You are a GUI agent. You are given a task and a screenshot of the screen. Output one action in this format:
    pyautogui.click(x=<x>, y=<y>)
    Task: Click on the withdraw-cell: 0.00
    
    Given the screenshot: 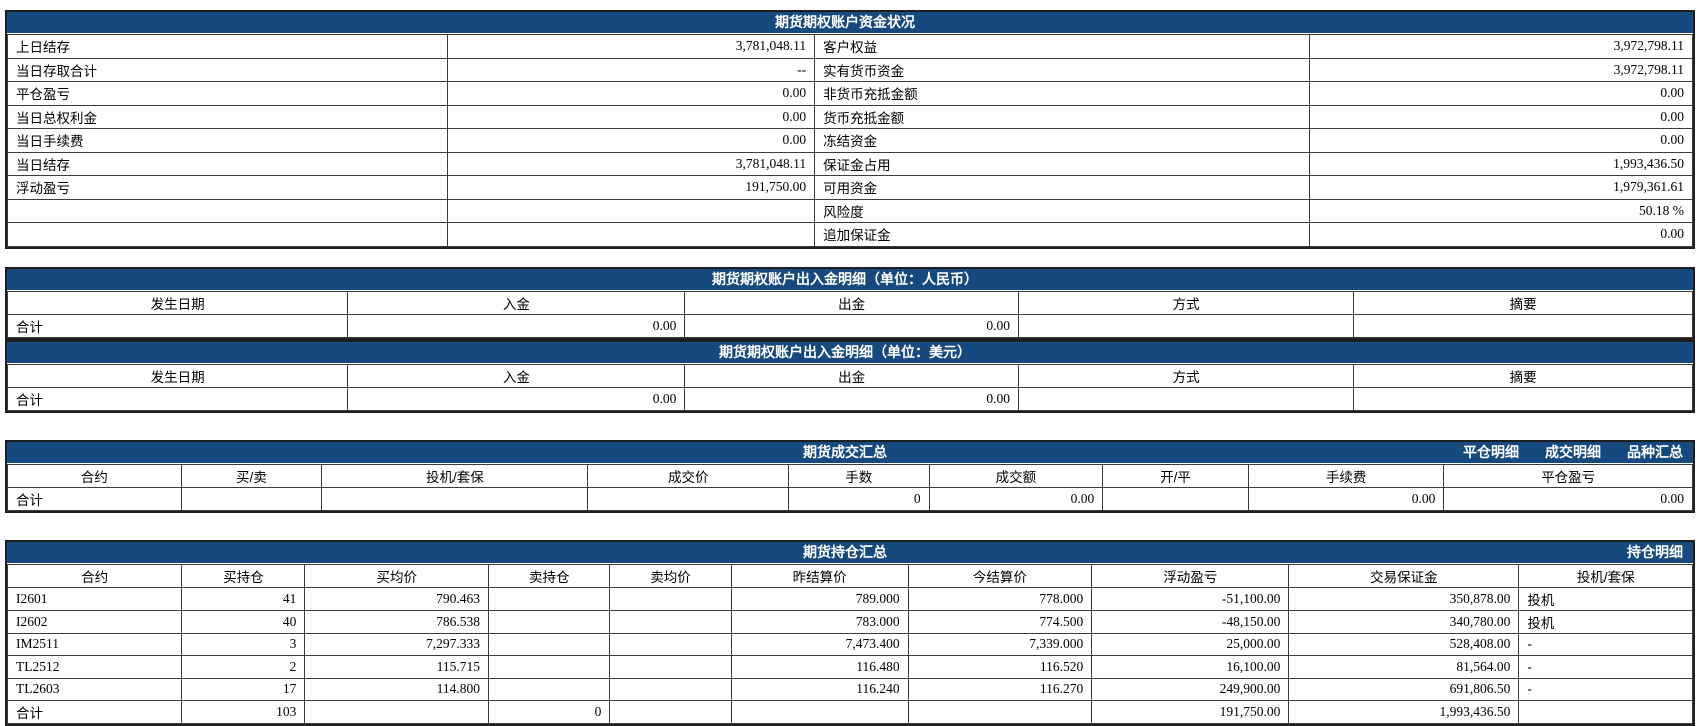 What is the action you would take?
    pyautogui.click(x=852, y=398)
    